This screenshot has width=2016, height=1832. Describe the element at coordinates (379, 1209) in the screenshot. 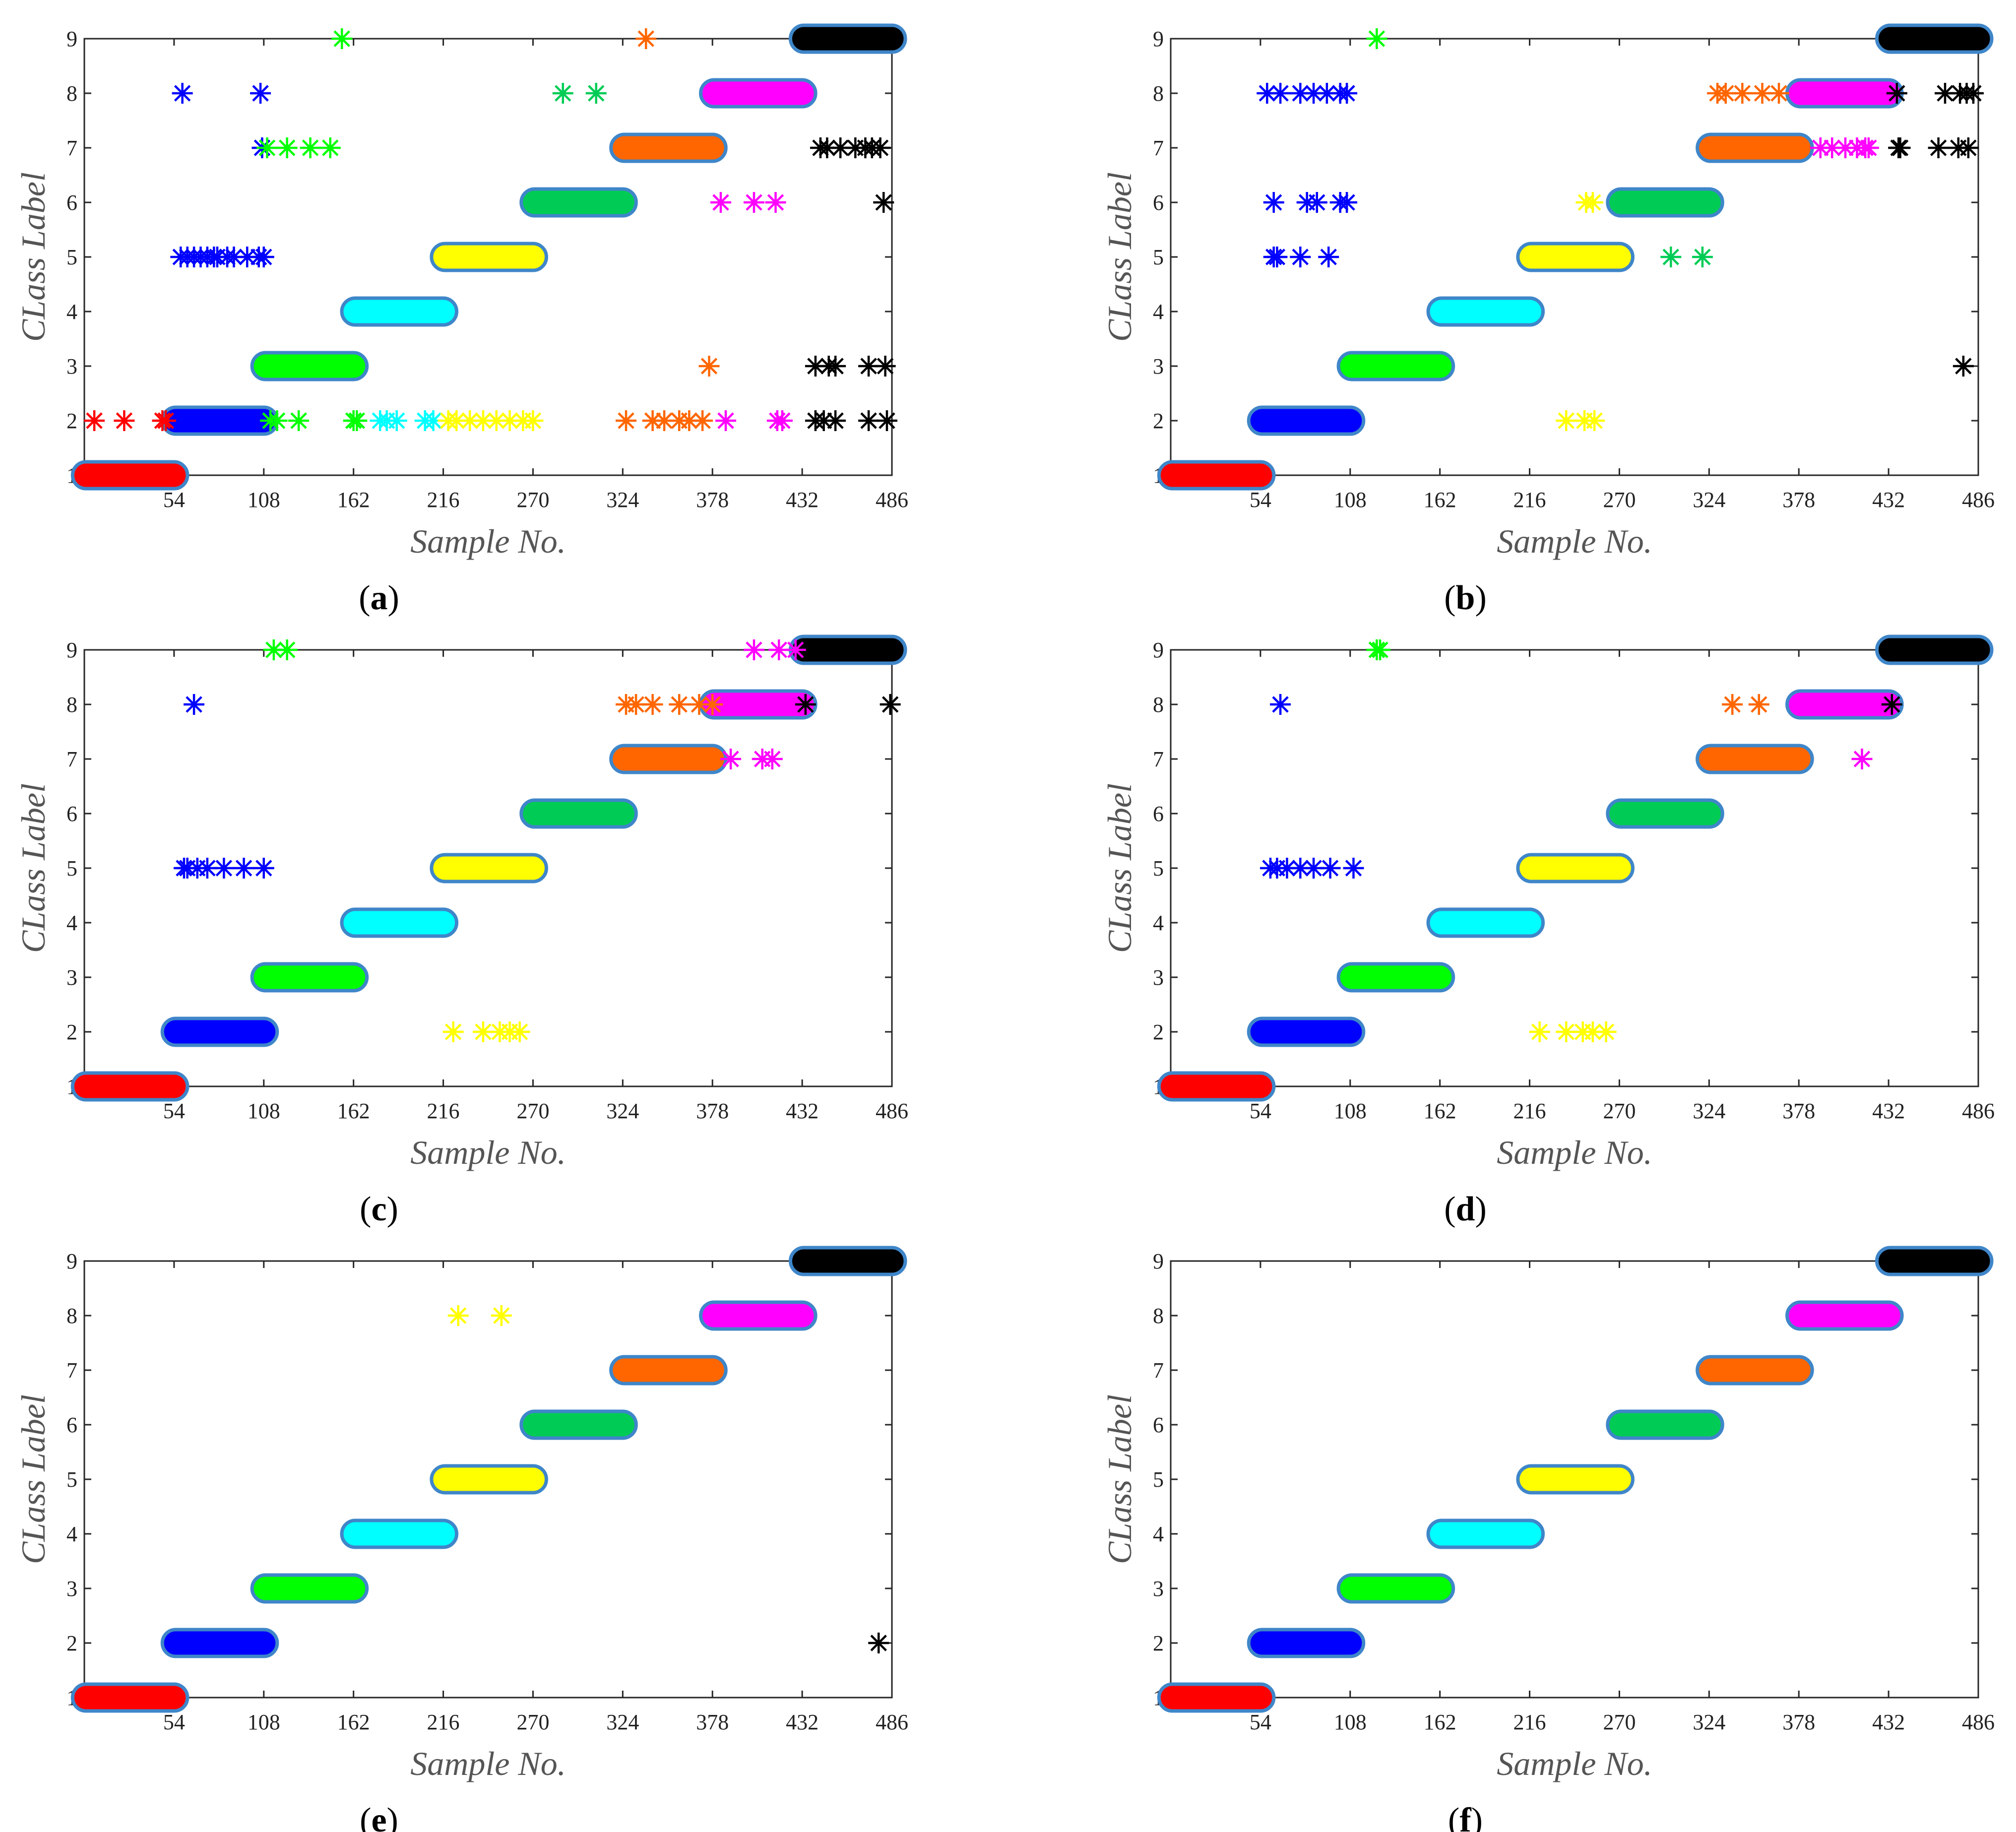

I see `panel-caption: (c)` at that location.